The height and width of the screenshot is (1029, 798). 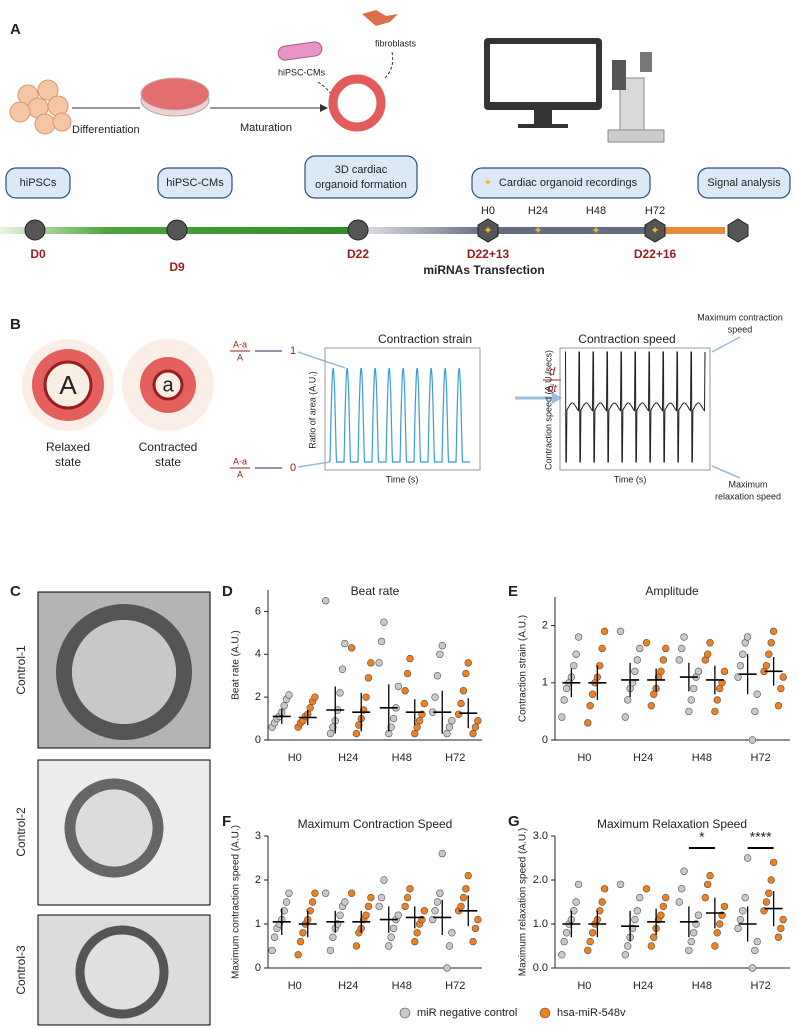 What do you see at coordinates (672, 591) in the screenshot?
I see `chart-title: Amplitude` at bounding box center [672, 591].